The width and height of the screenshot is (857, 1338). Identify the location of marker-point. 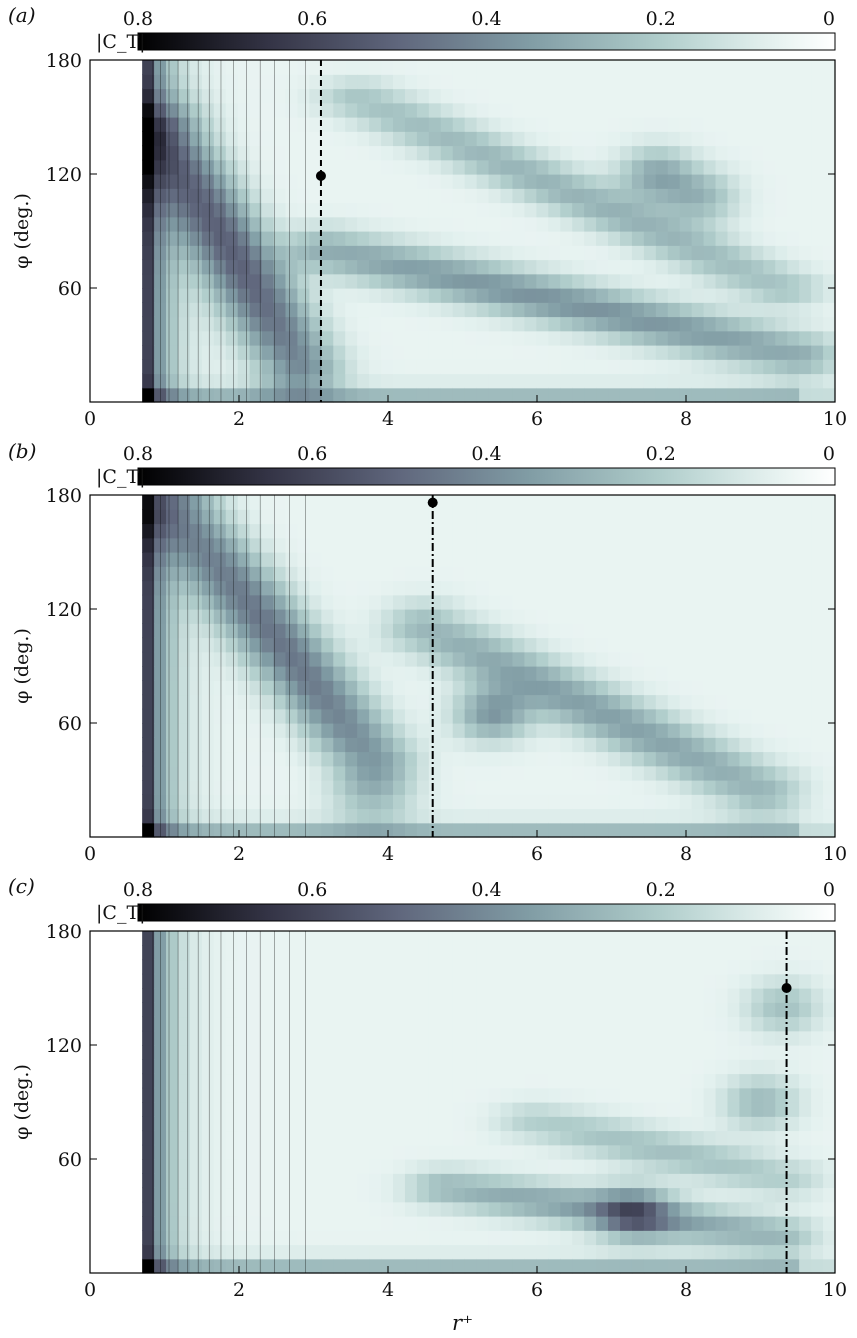
(320, 175).